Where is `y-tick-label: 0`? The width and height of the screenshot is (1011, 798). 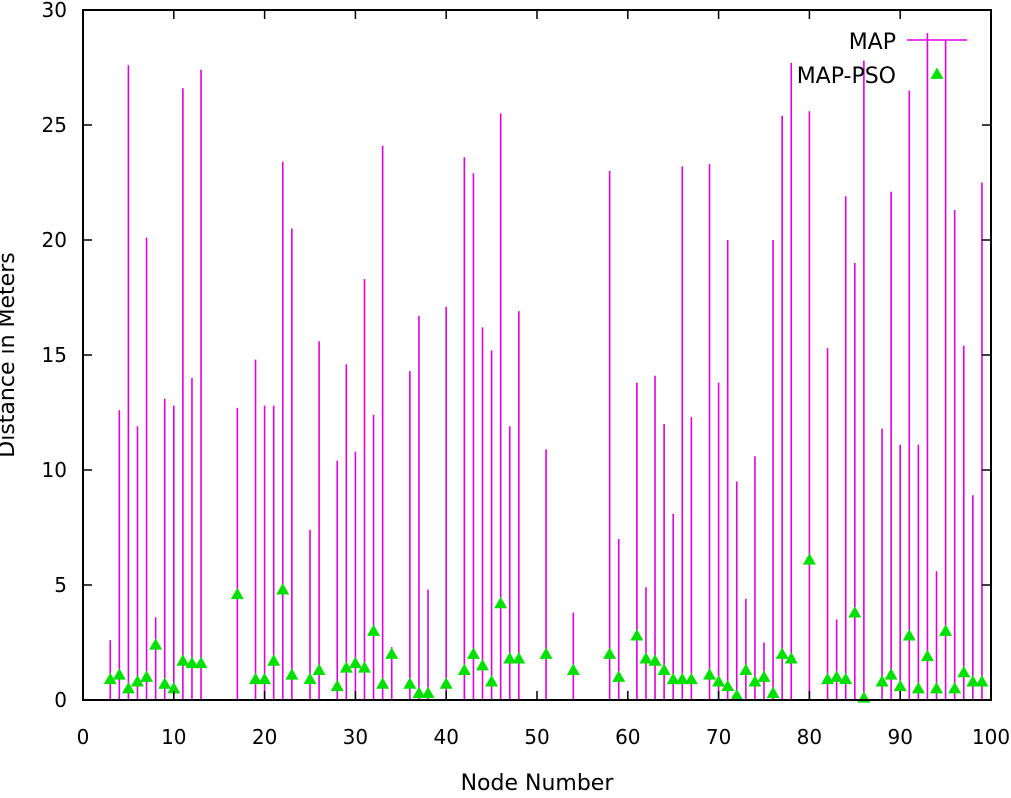
y-tick-label: 0 is located at coordinates (60, 700).